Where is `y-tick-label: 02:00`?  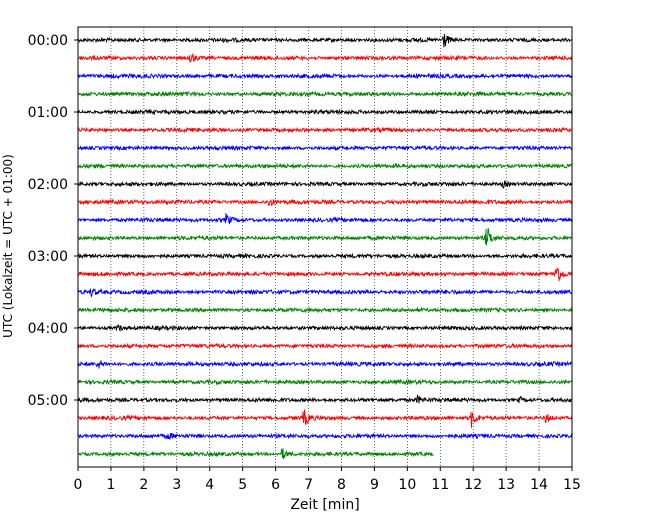 y-tick-label: 02:00 is located at coordinates (48, 185).